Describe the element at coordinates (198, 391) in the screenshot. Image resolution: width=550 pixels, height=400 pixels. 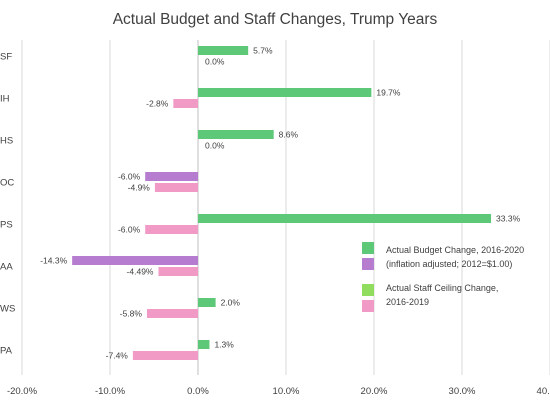
I see `x-tick-label: 0.0%` at that location.